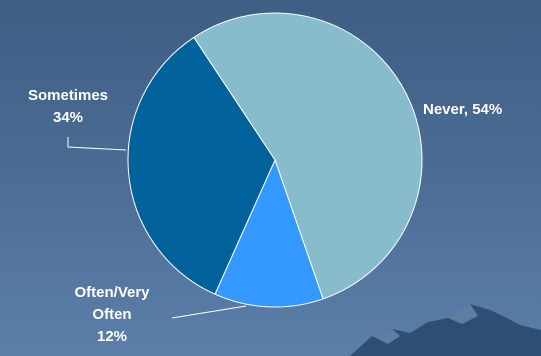 Image resolution: width=541 pixels, height=356 pixels. What do you see at coordinates (112, 336) in the screenshot?
I see `often-pct-text: 12%` at bounding box center [112, 336].